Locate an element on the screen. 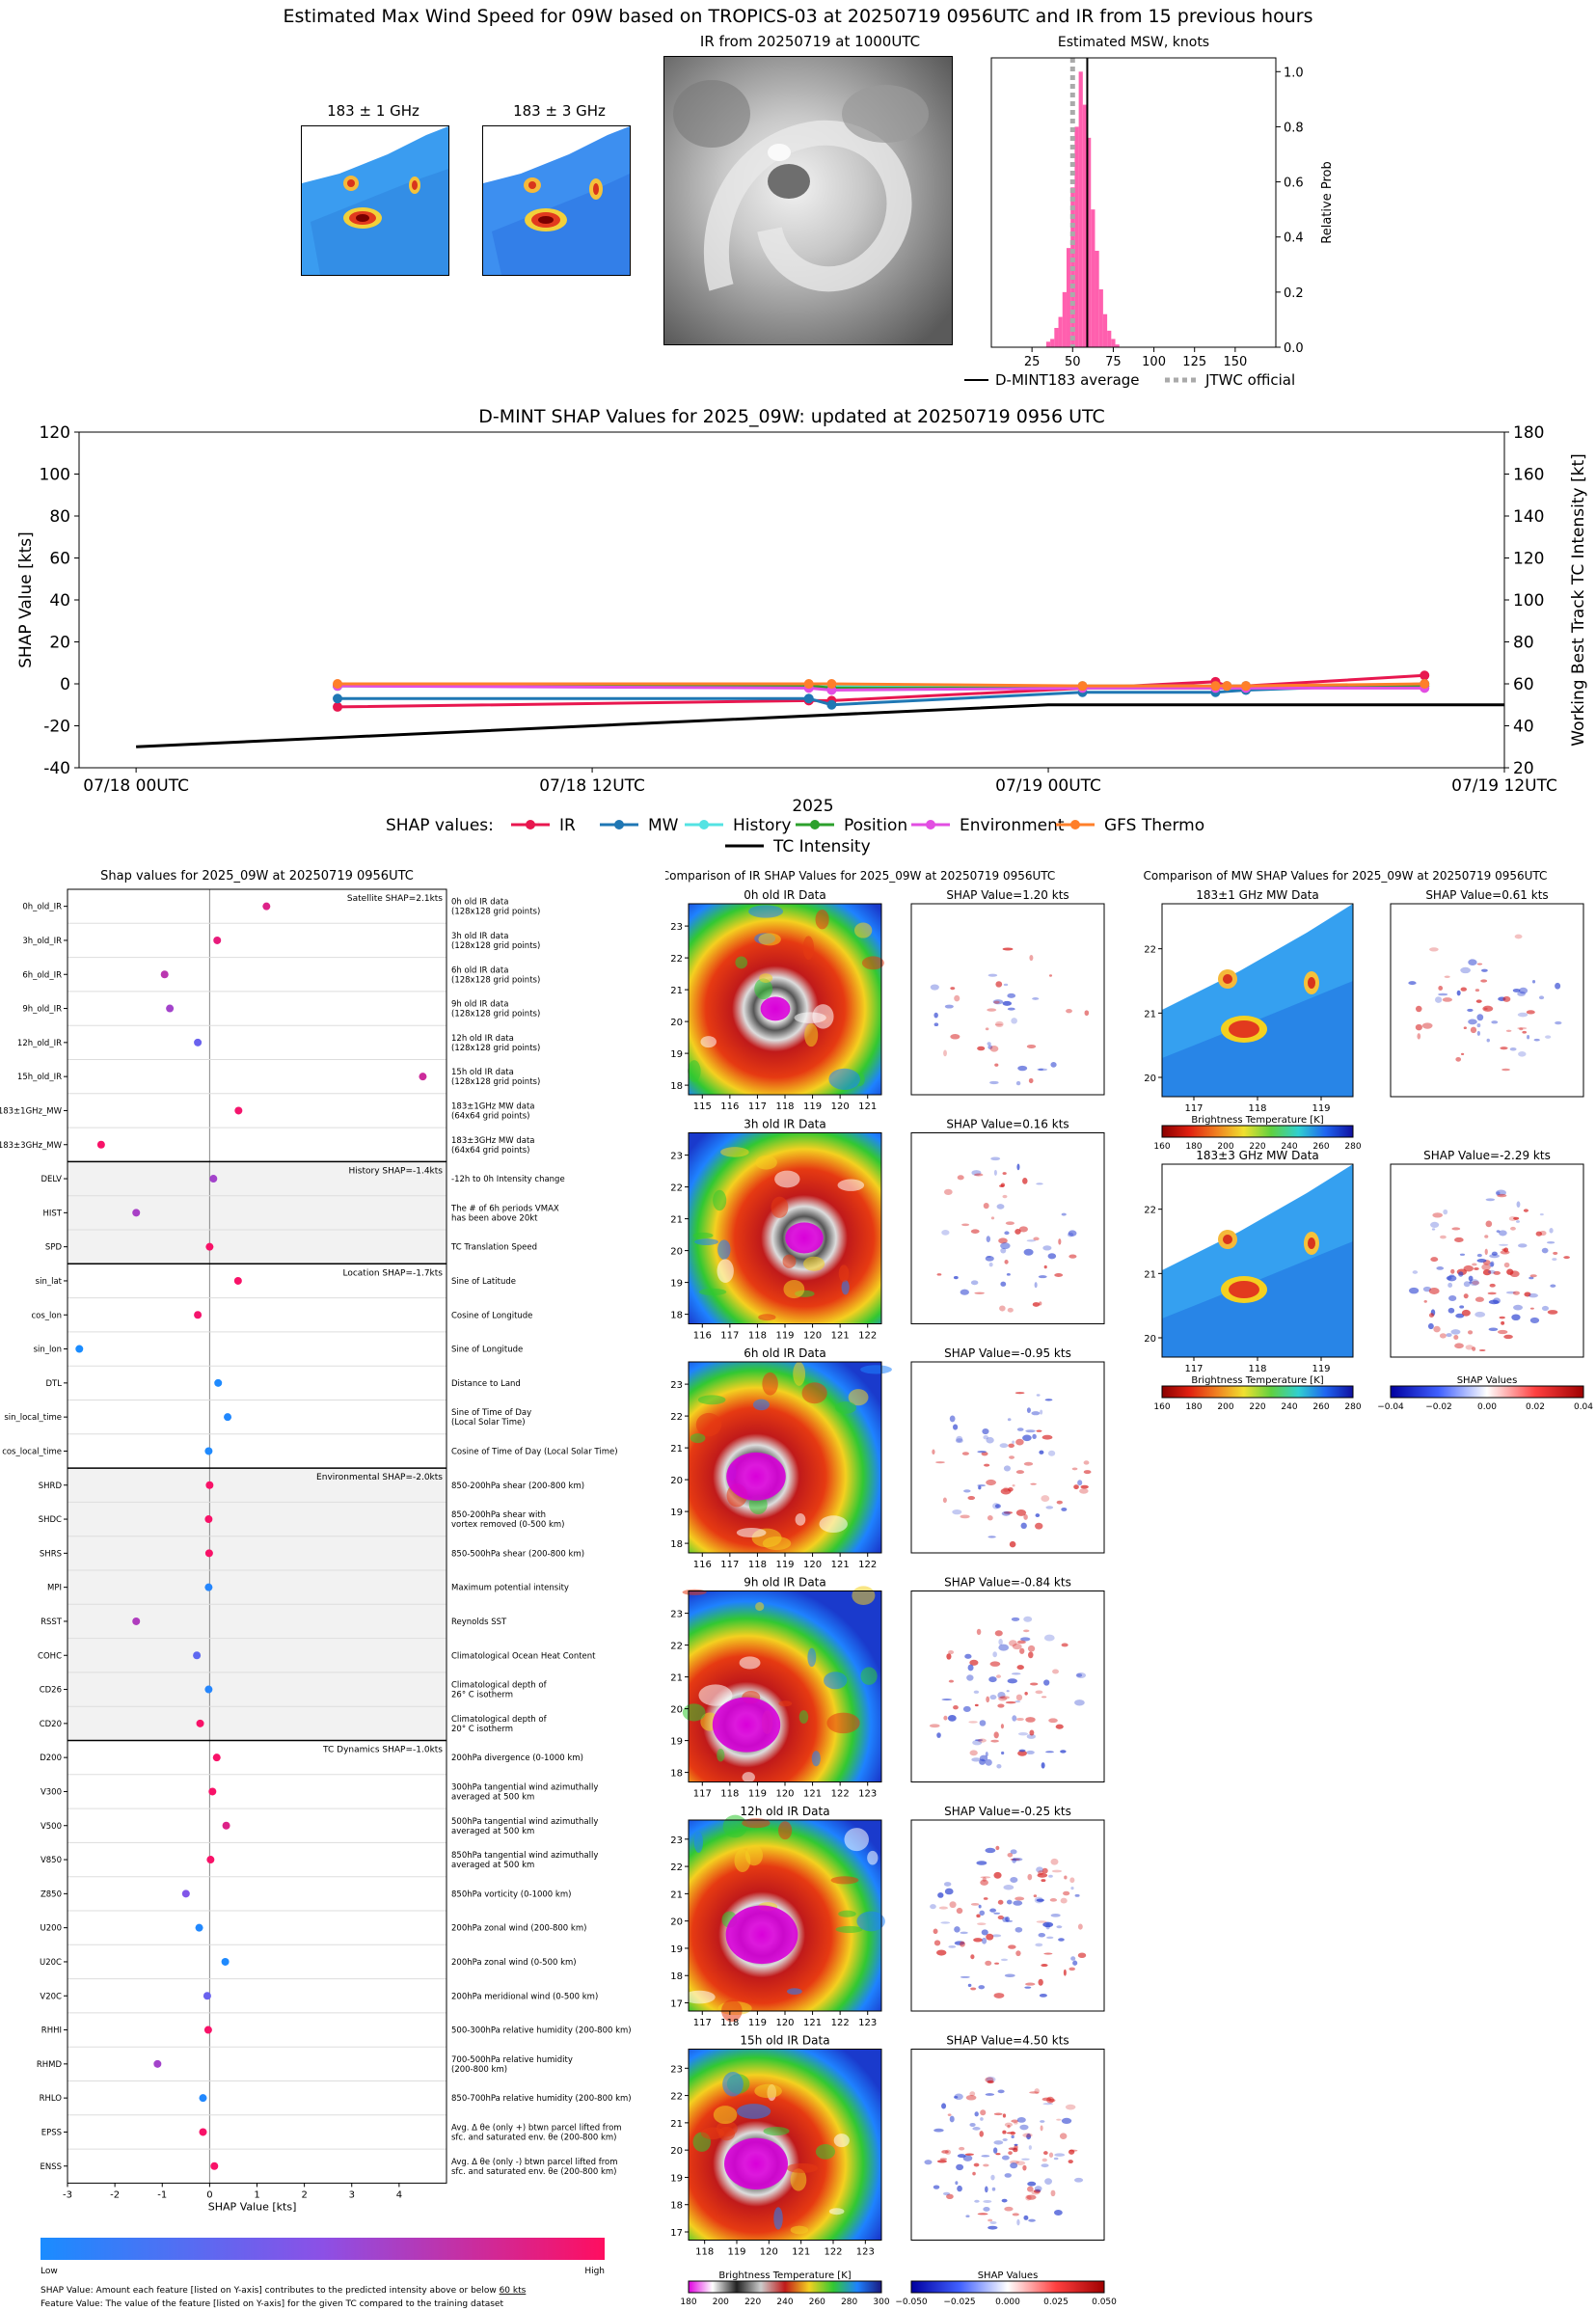 This screenshot has width=1596, height=2311. feature-desc: 26° C isotherm is located at coordinates (482, 1696).